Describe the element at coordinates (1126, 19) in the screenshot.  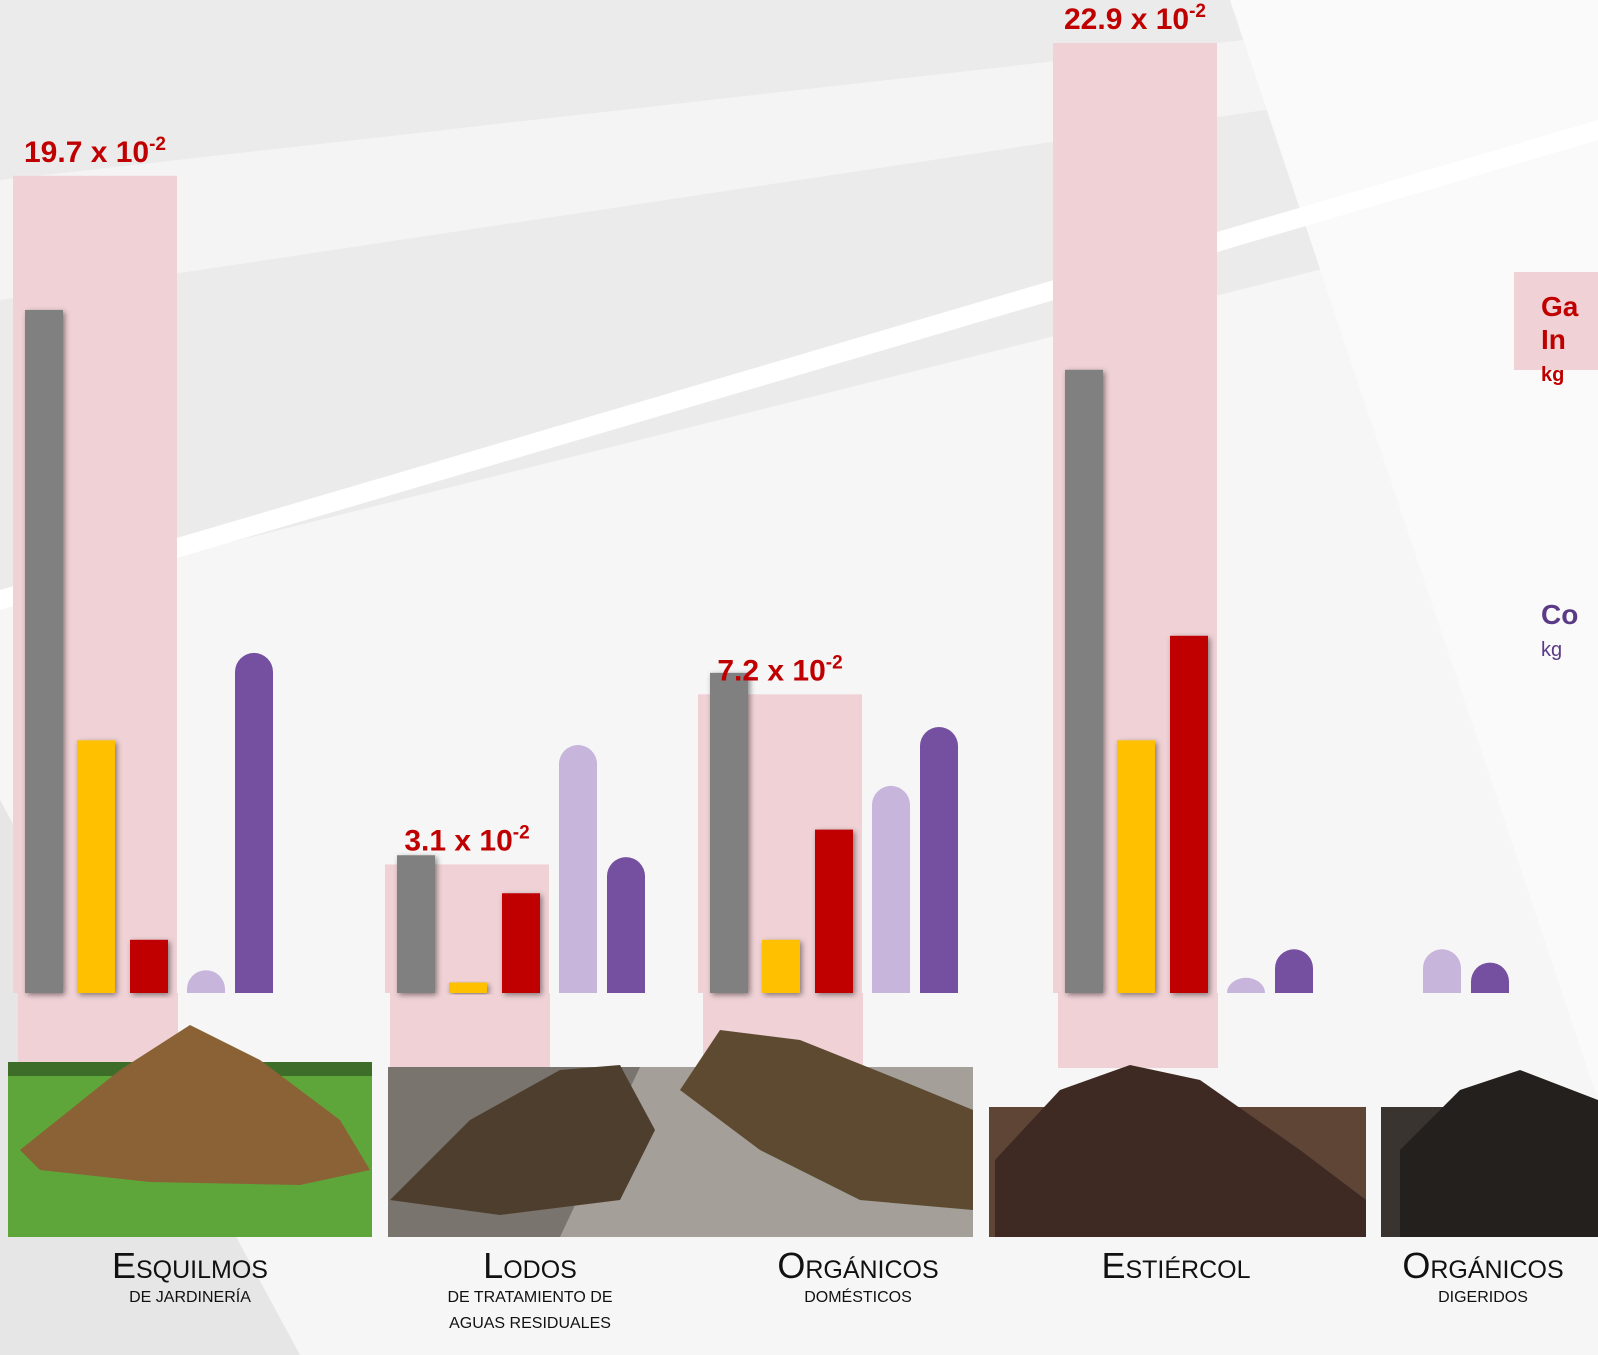
I see `value-label-text: 22.9 x 10` at that location.